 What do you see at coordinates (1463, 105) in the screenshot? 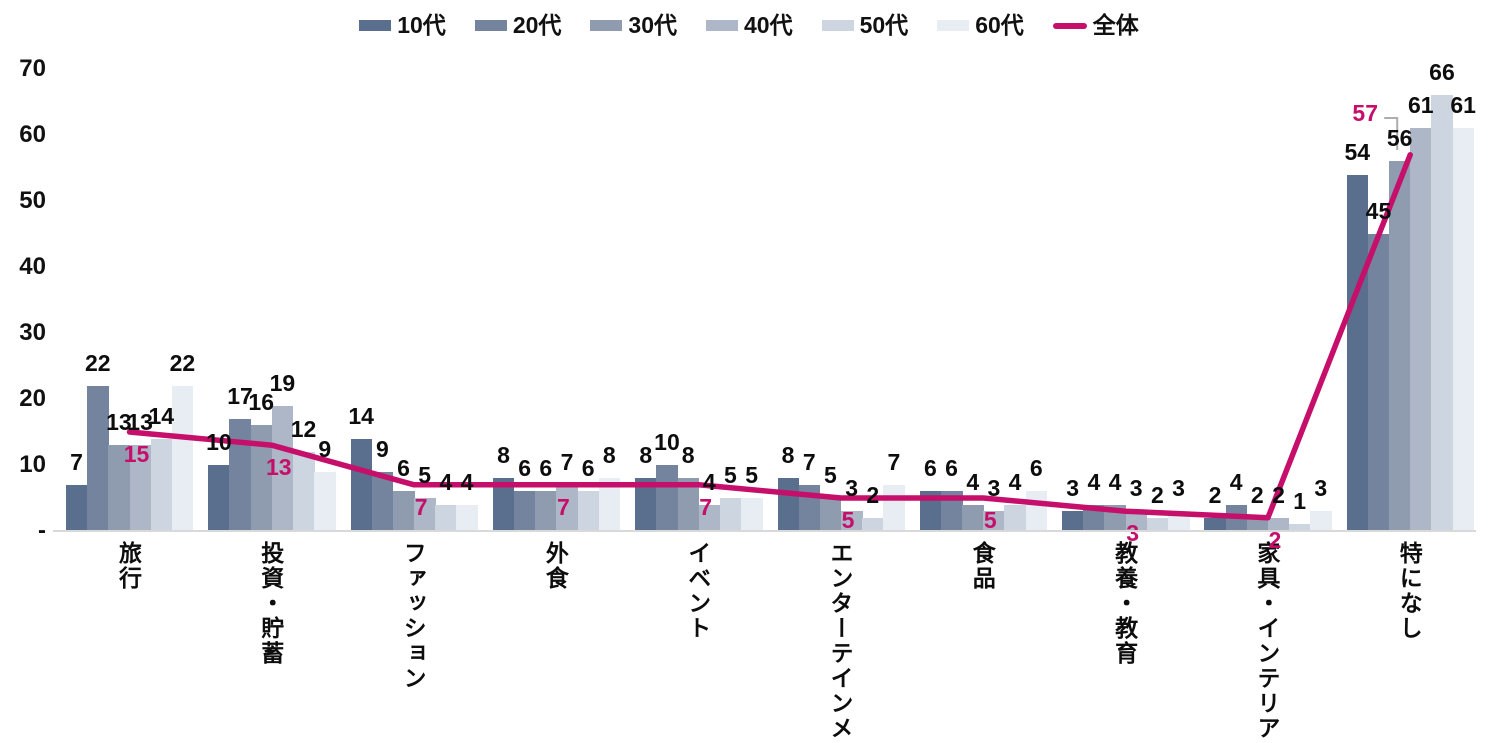
I see `bar-value-label: 61` at bounding box center [1463, 105].